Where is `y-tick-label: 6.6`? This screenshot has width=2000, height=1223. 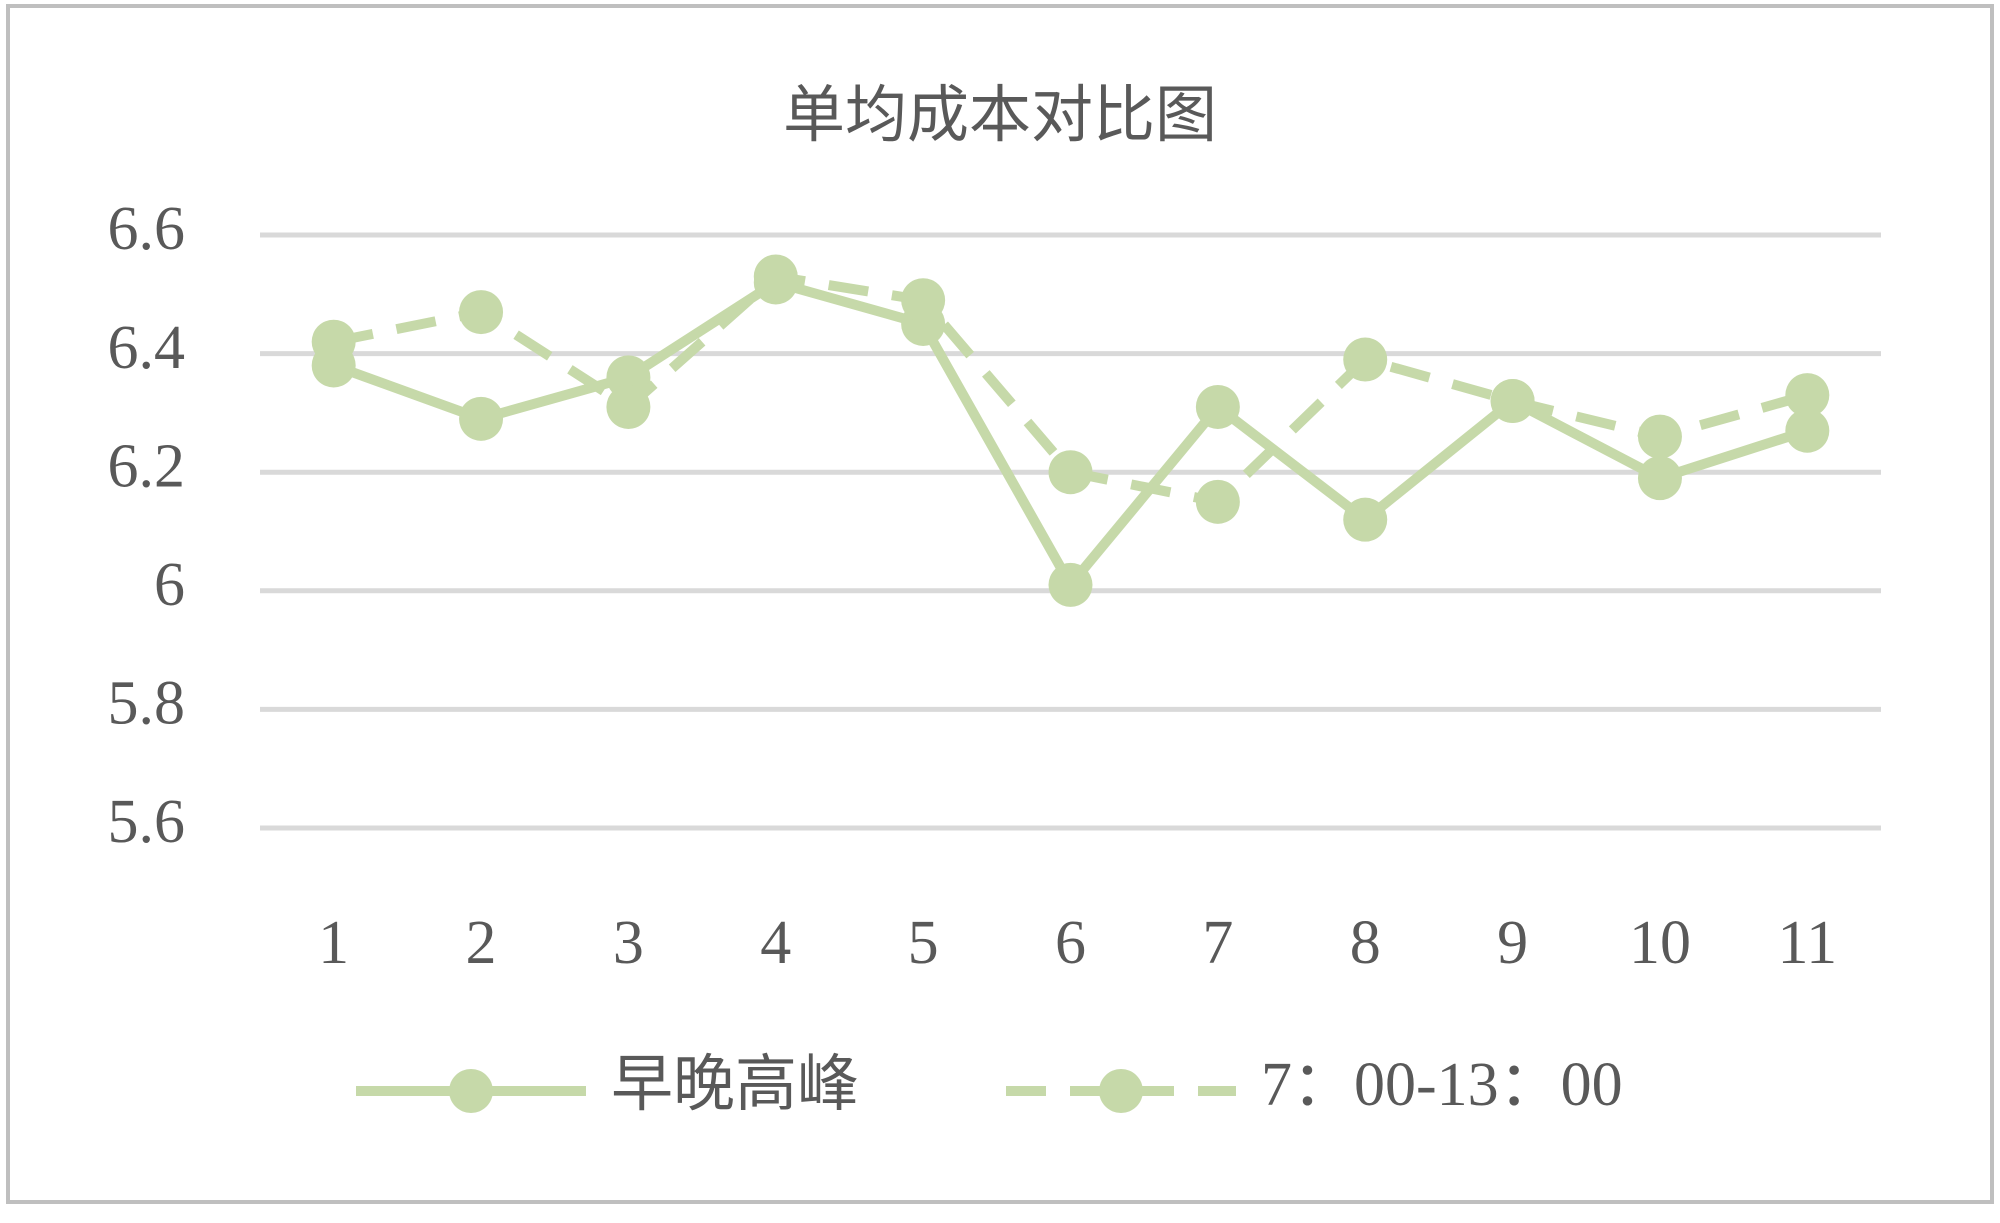 y-tick-label: 6.6 is located at coordinates (147, 229).